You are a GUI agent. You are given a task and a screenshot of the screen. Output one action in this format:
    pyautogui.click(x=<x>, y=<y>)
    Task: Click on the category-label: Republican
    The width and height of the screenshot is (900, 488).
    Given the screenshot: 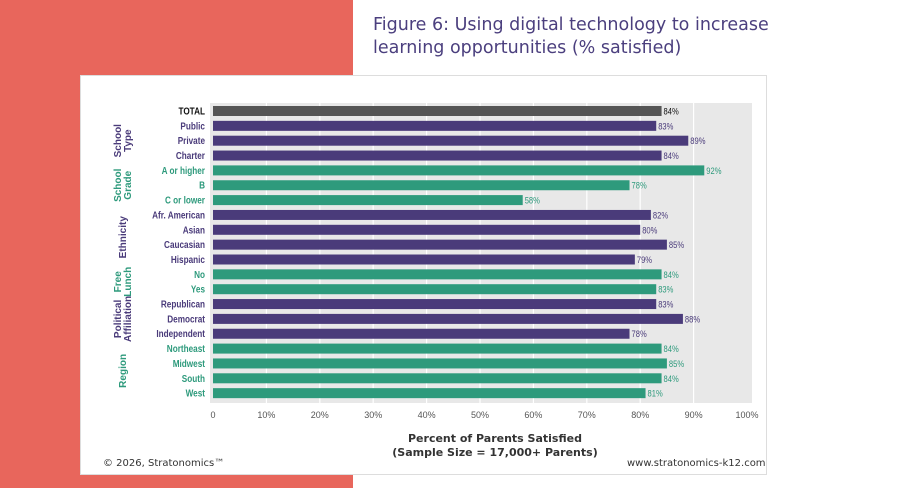 What is the action you would take?
    pyautogui.click(x=183, y=304)
    